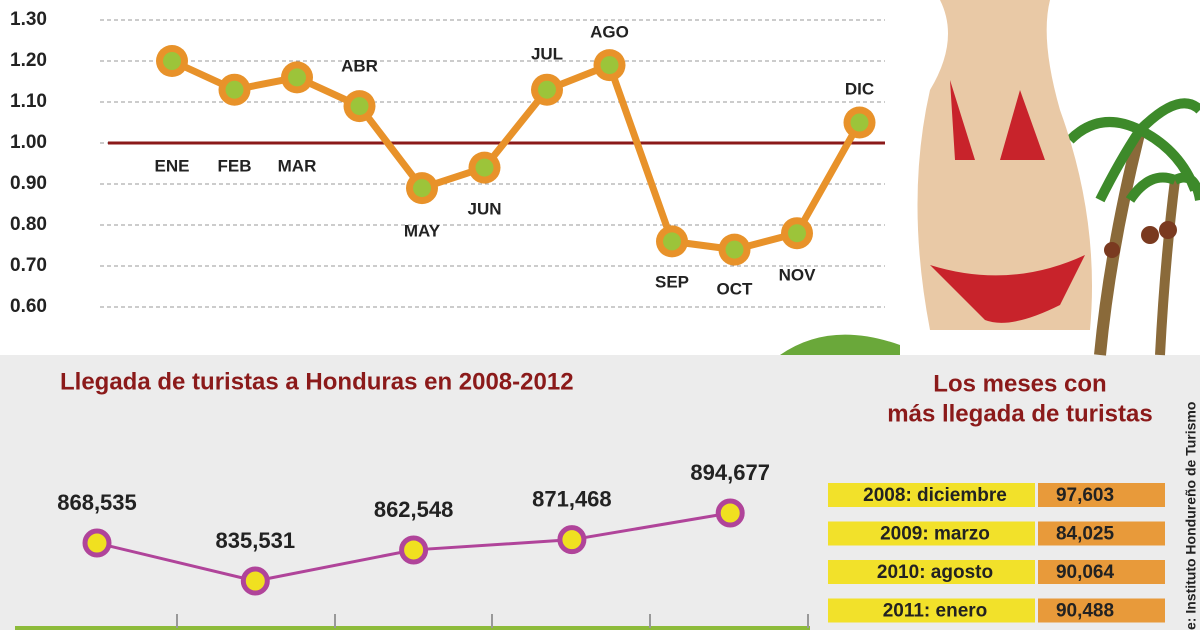 This screenshot has height=630, width=1200. I want to click on count-cell: 84,025, so click(1085, 534).